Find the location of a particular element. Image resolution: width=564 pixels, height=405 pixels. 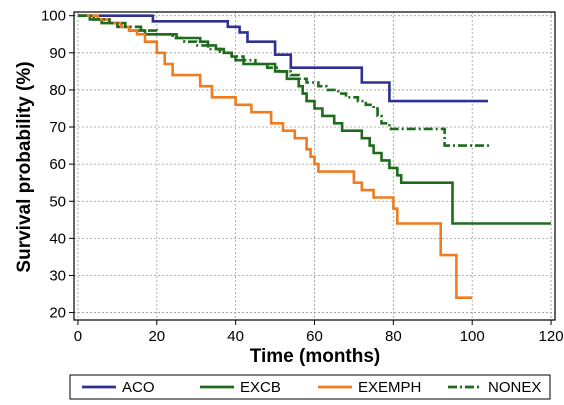

x-axis-label: Time (months) is located at coordinates (315, 356).